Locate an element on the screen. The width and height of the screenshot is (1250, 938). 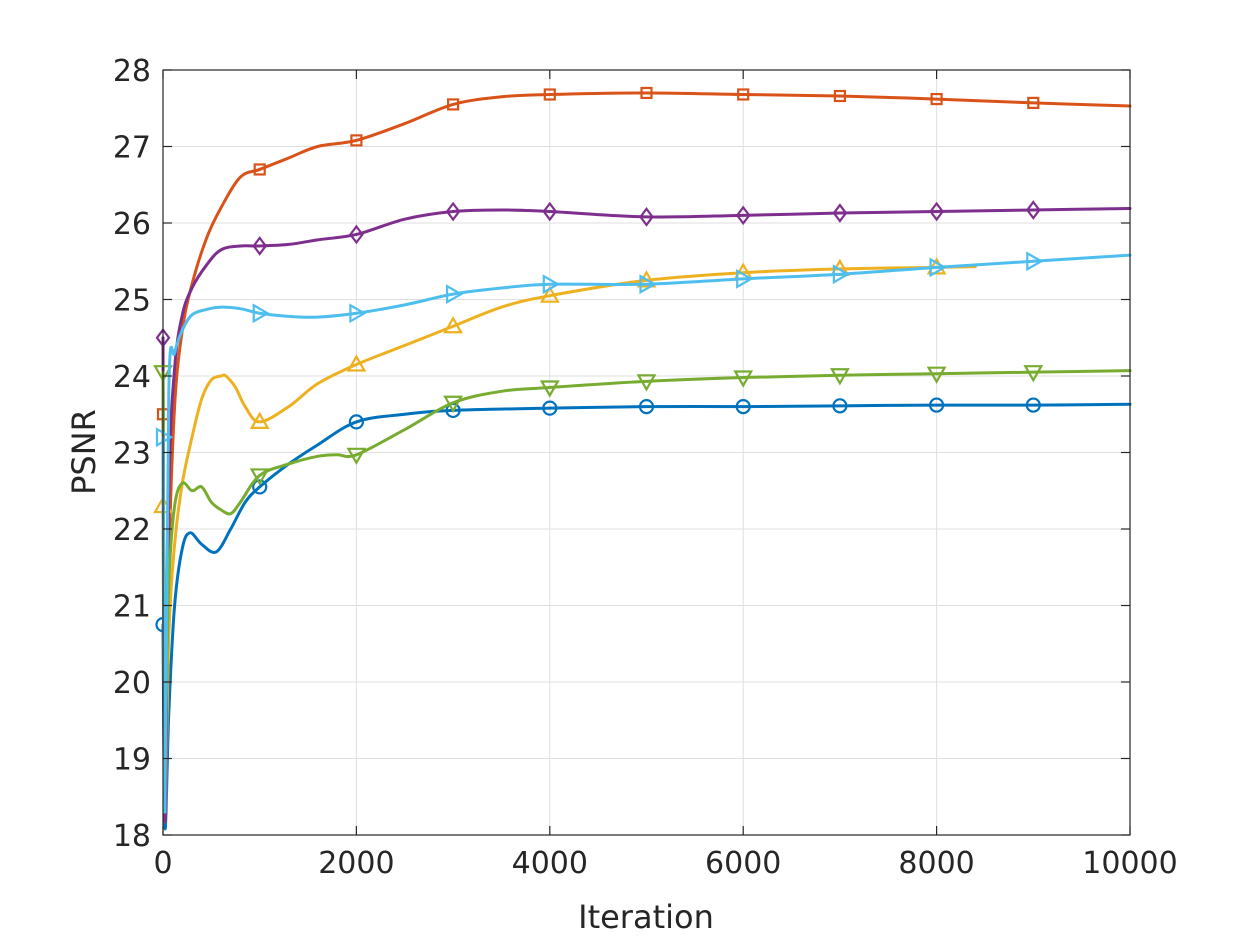
y-tick-label: 20 is located at coordinates (132, 683).